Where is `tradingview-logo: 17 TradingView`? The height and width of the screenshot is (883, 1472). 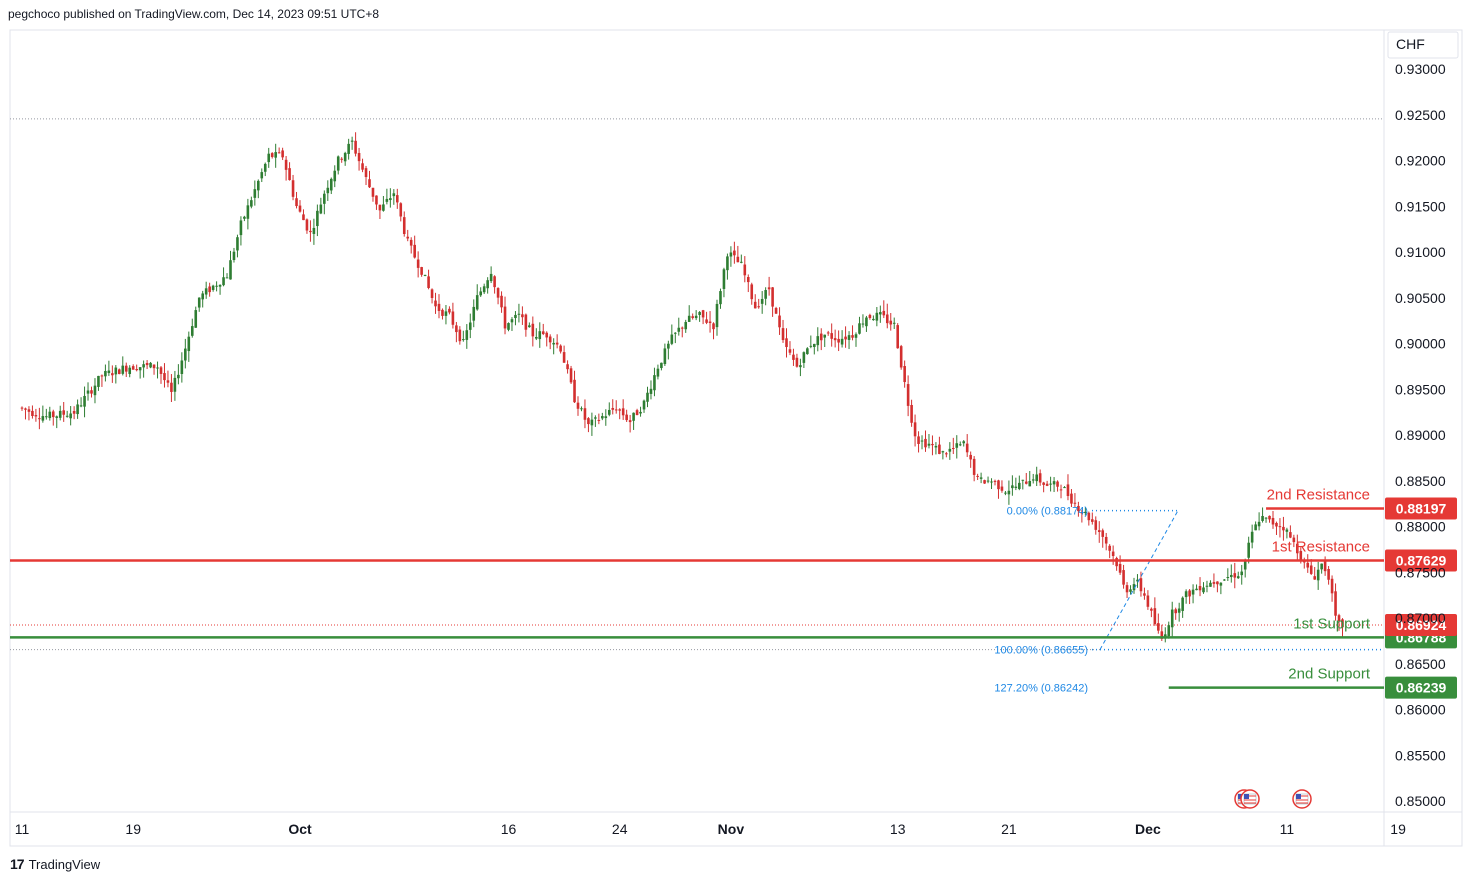
tradingview-logo: 17 TradingView is located at coordinates (55, 864).